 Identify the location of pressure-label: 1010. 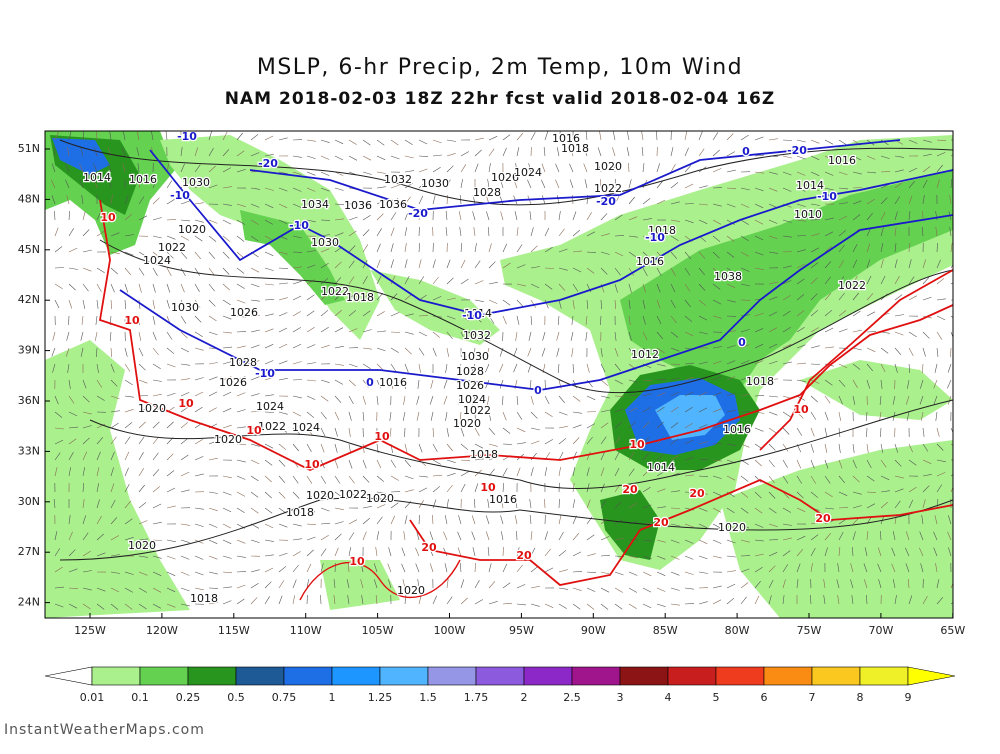
(808, 214).